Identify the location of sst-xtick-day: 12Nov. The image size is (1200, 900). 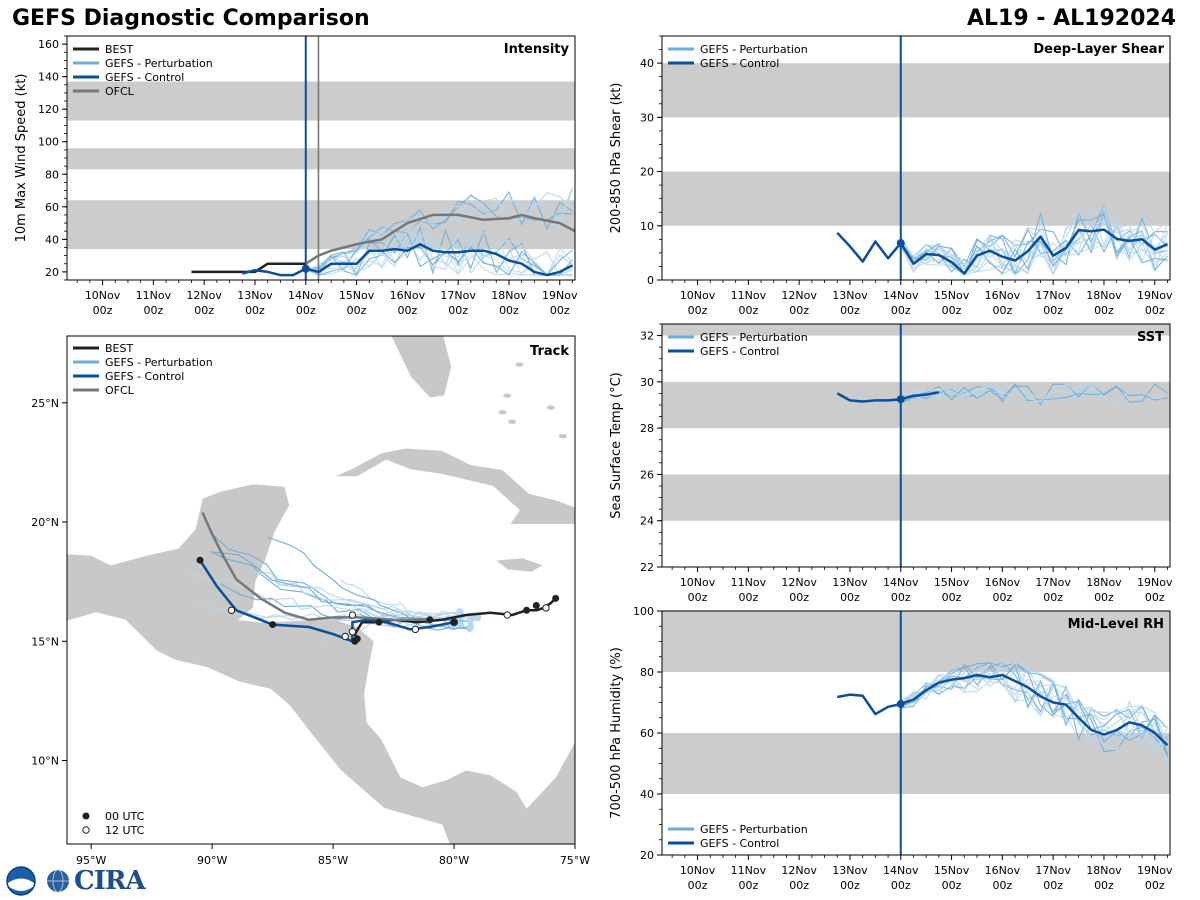
(799, 582).